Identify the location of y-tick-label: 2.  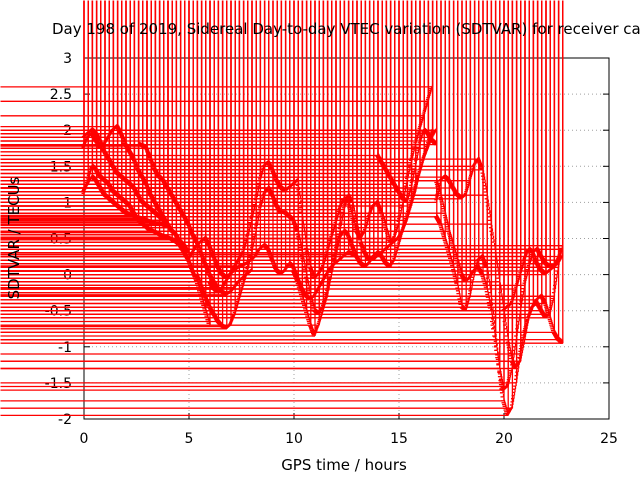
(67, 131).